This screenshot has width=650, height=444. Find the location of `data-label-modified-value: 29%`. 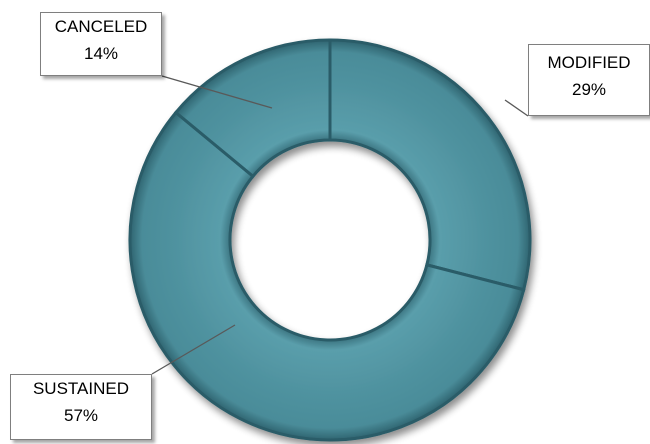

data-label-modified-value: 29% is located at coordinates (589, 89).